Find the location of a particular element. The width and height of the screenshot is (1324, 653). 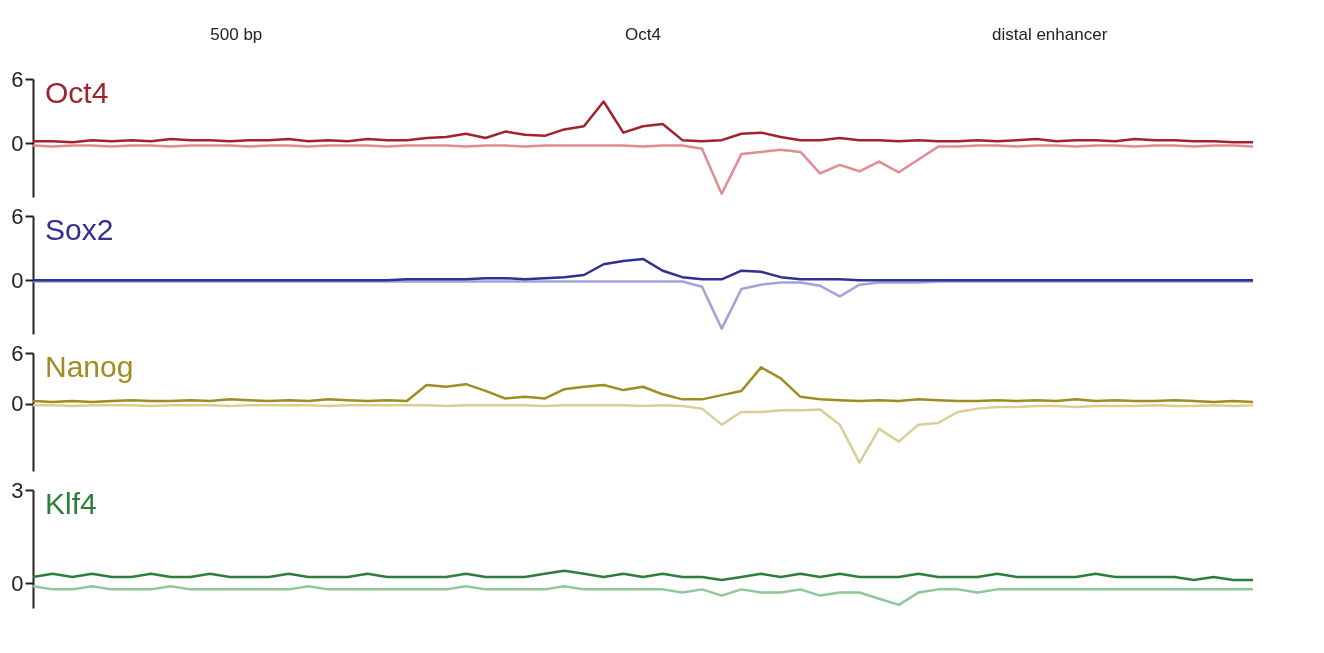

chart-title: Klf4 is located at coordinates (71, 503).